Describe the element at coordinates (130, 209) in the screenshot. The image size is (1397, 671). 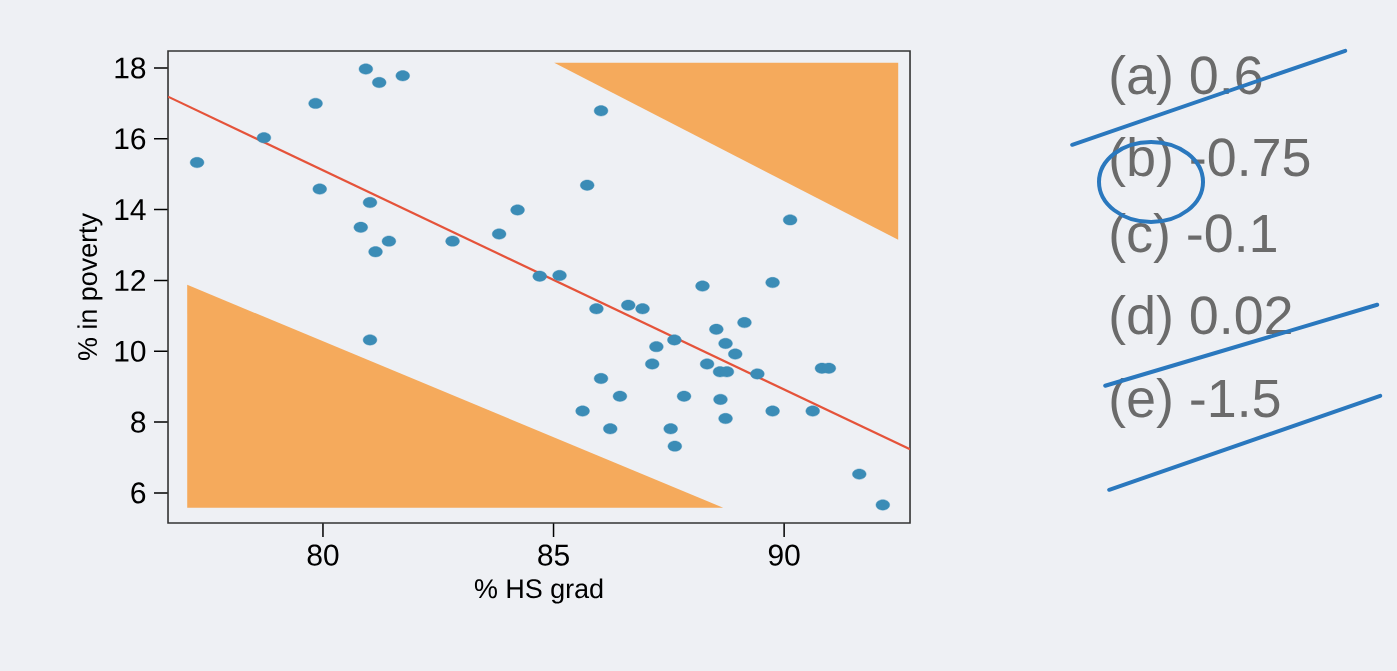
I see `y-tick-label: 14` at that location.